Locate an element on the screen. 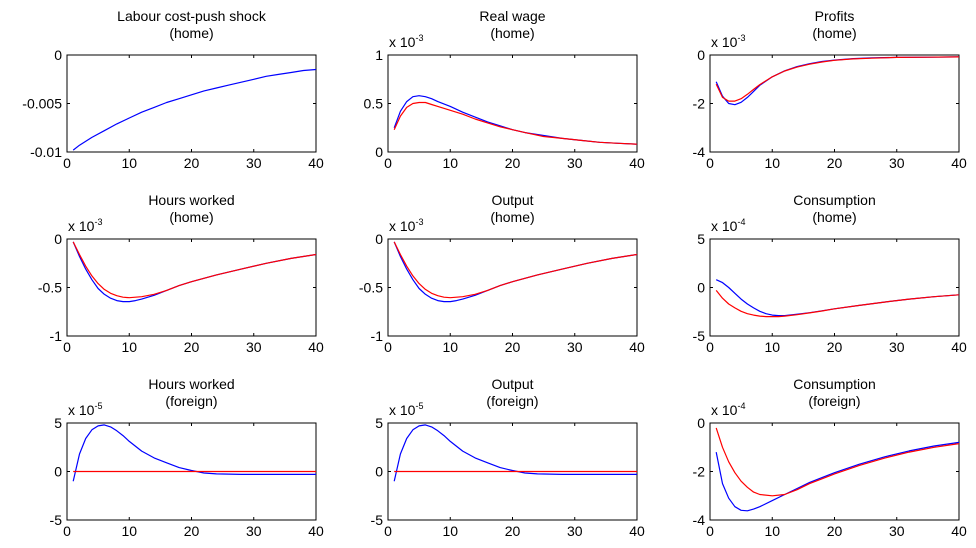  plot-title: Hours worked is located at coordinates (191, 200).